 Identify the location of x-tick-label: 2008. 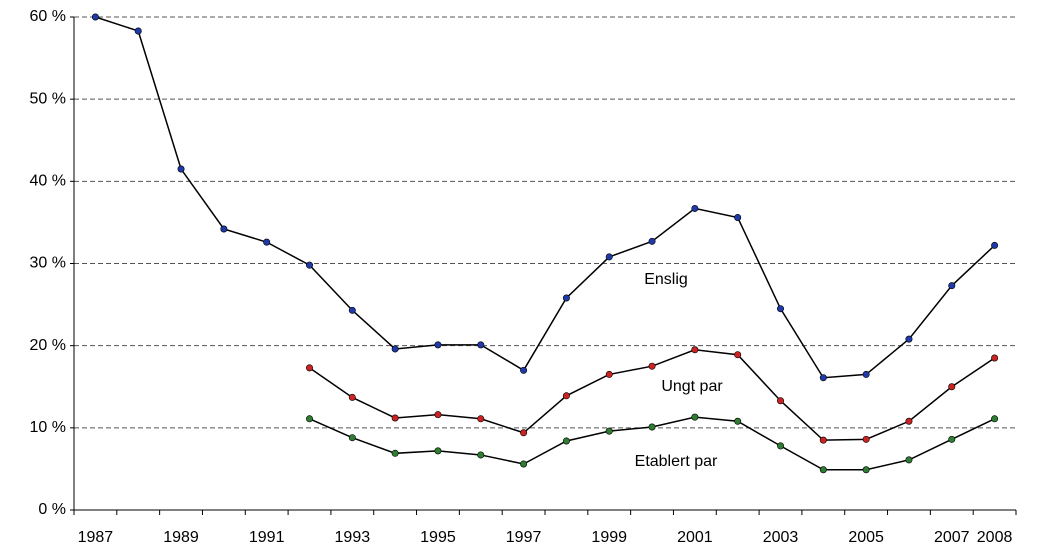
(995, 537).